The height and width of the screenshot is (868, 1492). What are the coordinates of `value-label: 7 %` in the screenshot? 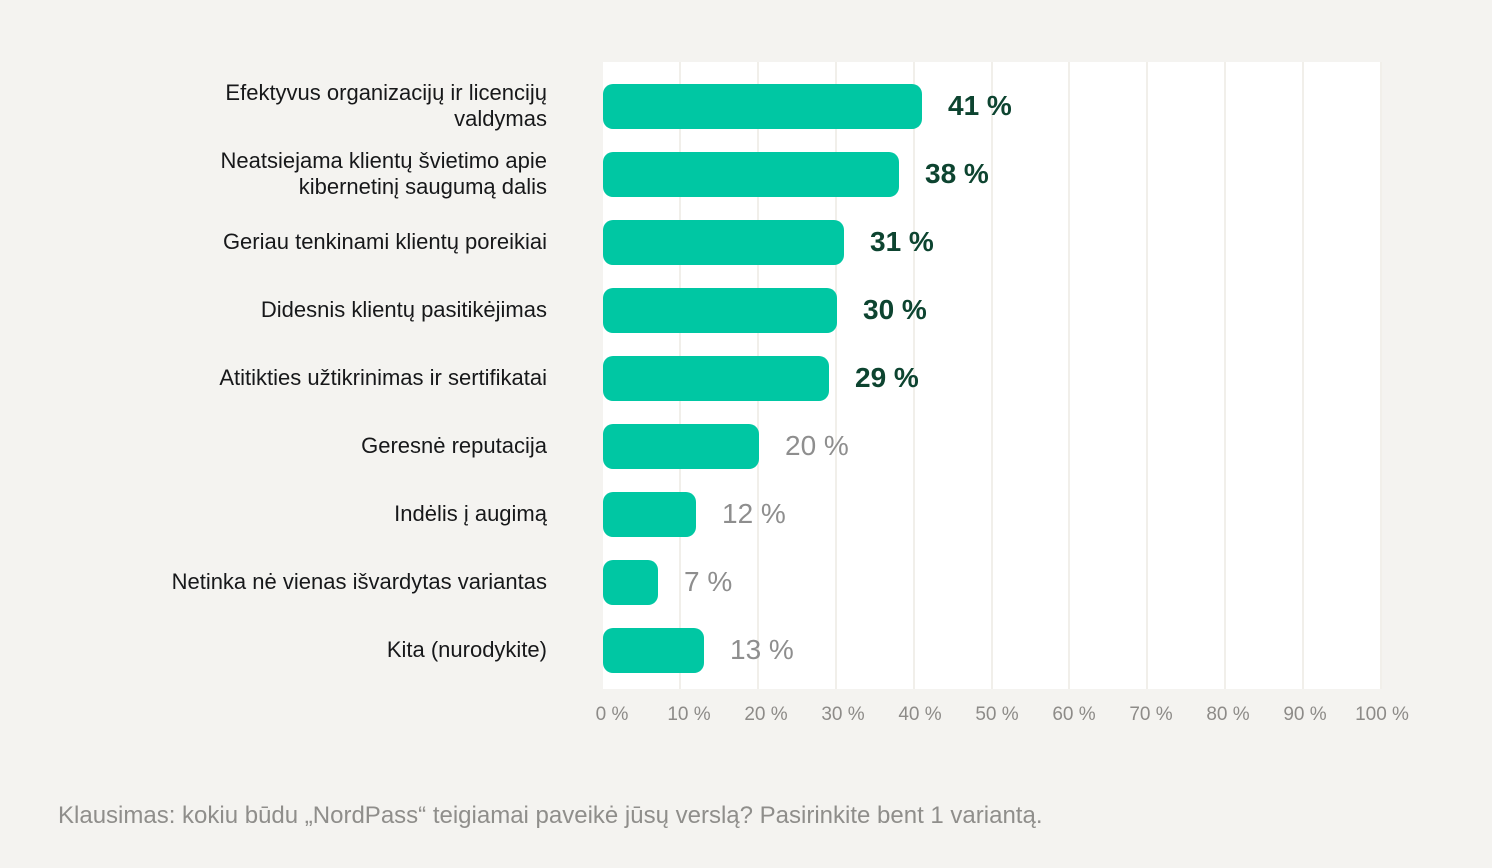 It's located at (708, 581).